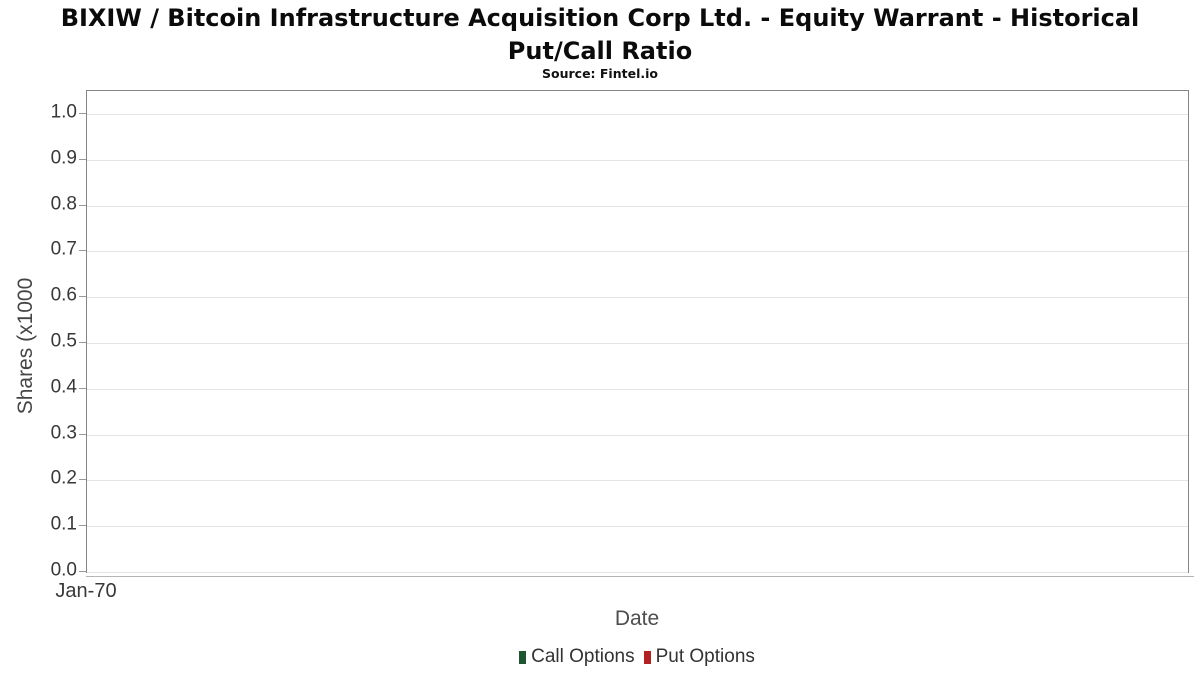  Describe the element at coordinates (63, 570) in the screenshot. I see `y-tick-label: 0.0` at that location.